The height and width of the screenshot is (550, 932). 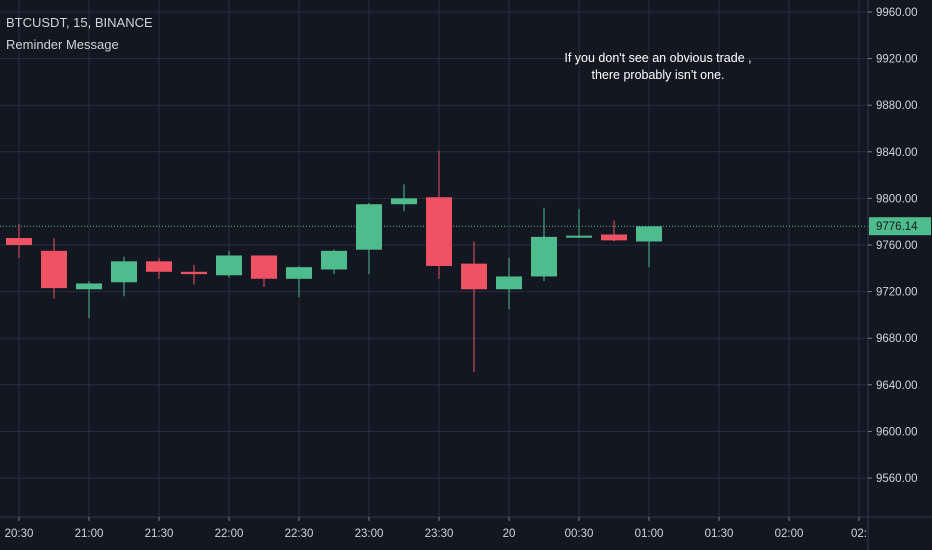 What do you see at coordinates (579, 534) in the screenshot?
I see `x-tick-label: 00:30` at bounding box center [579, 534].